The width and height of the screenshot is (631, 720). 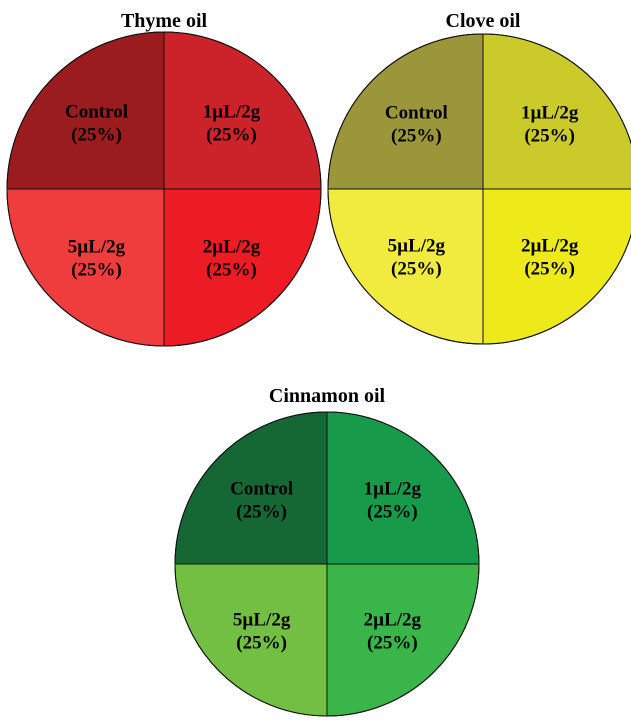 I want to click on cinnamon-slice-percent-1: (25%), so click(x=261, y=512).